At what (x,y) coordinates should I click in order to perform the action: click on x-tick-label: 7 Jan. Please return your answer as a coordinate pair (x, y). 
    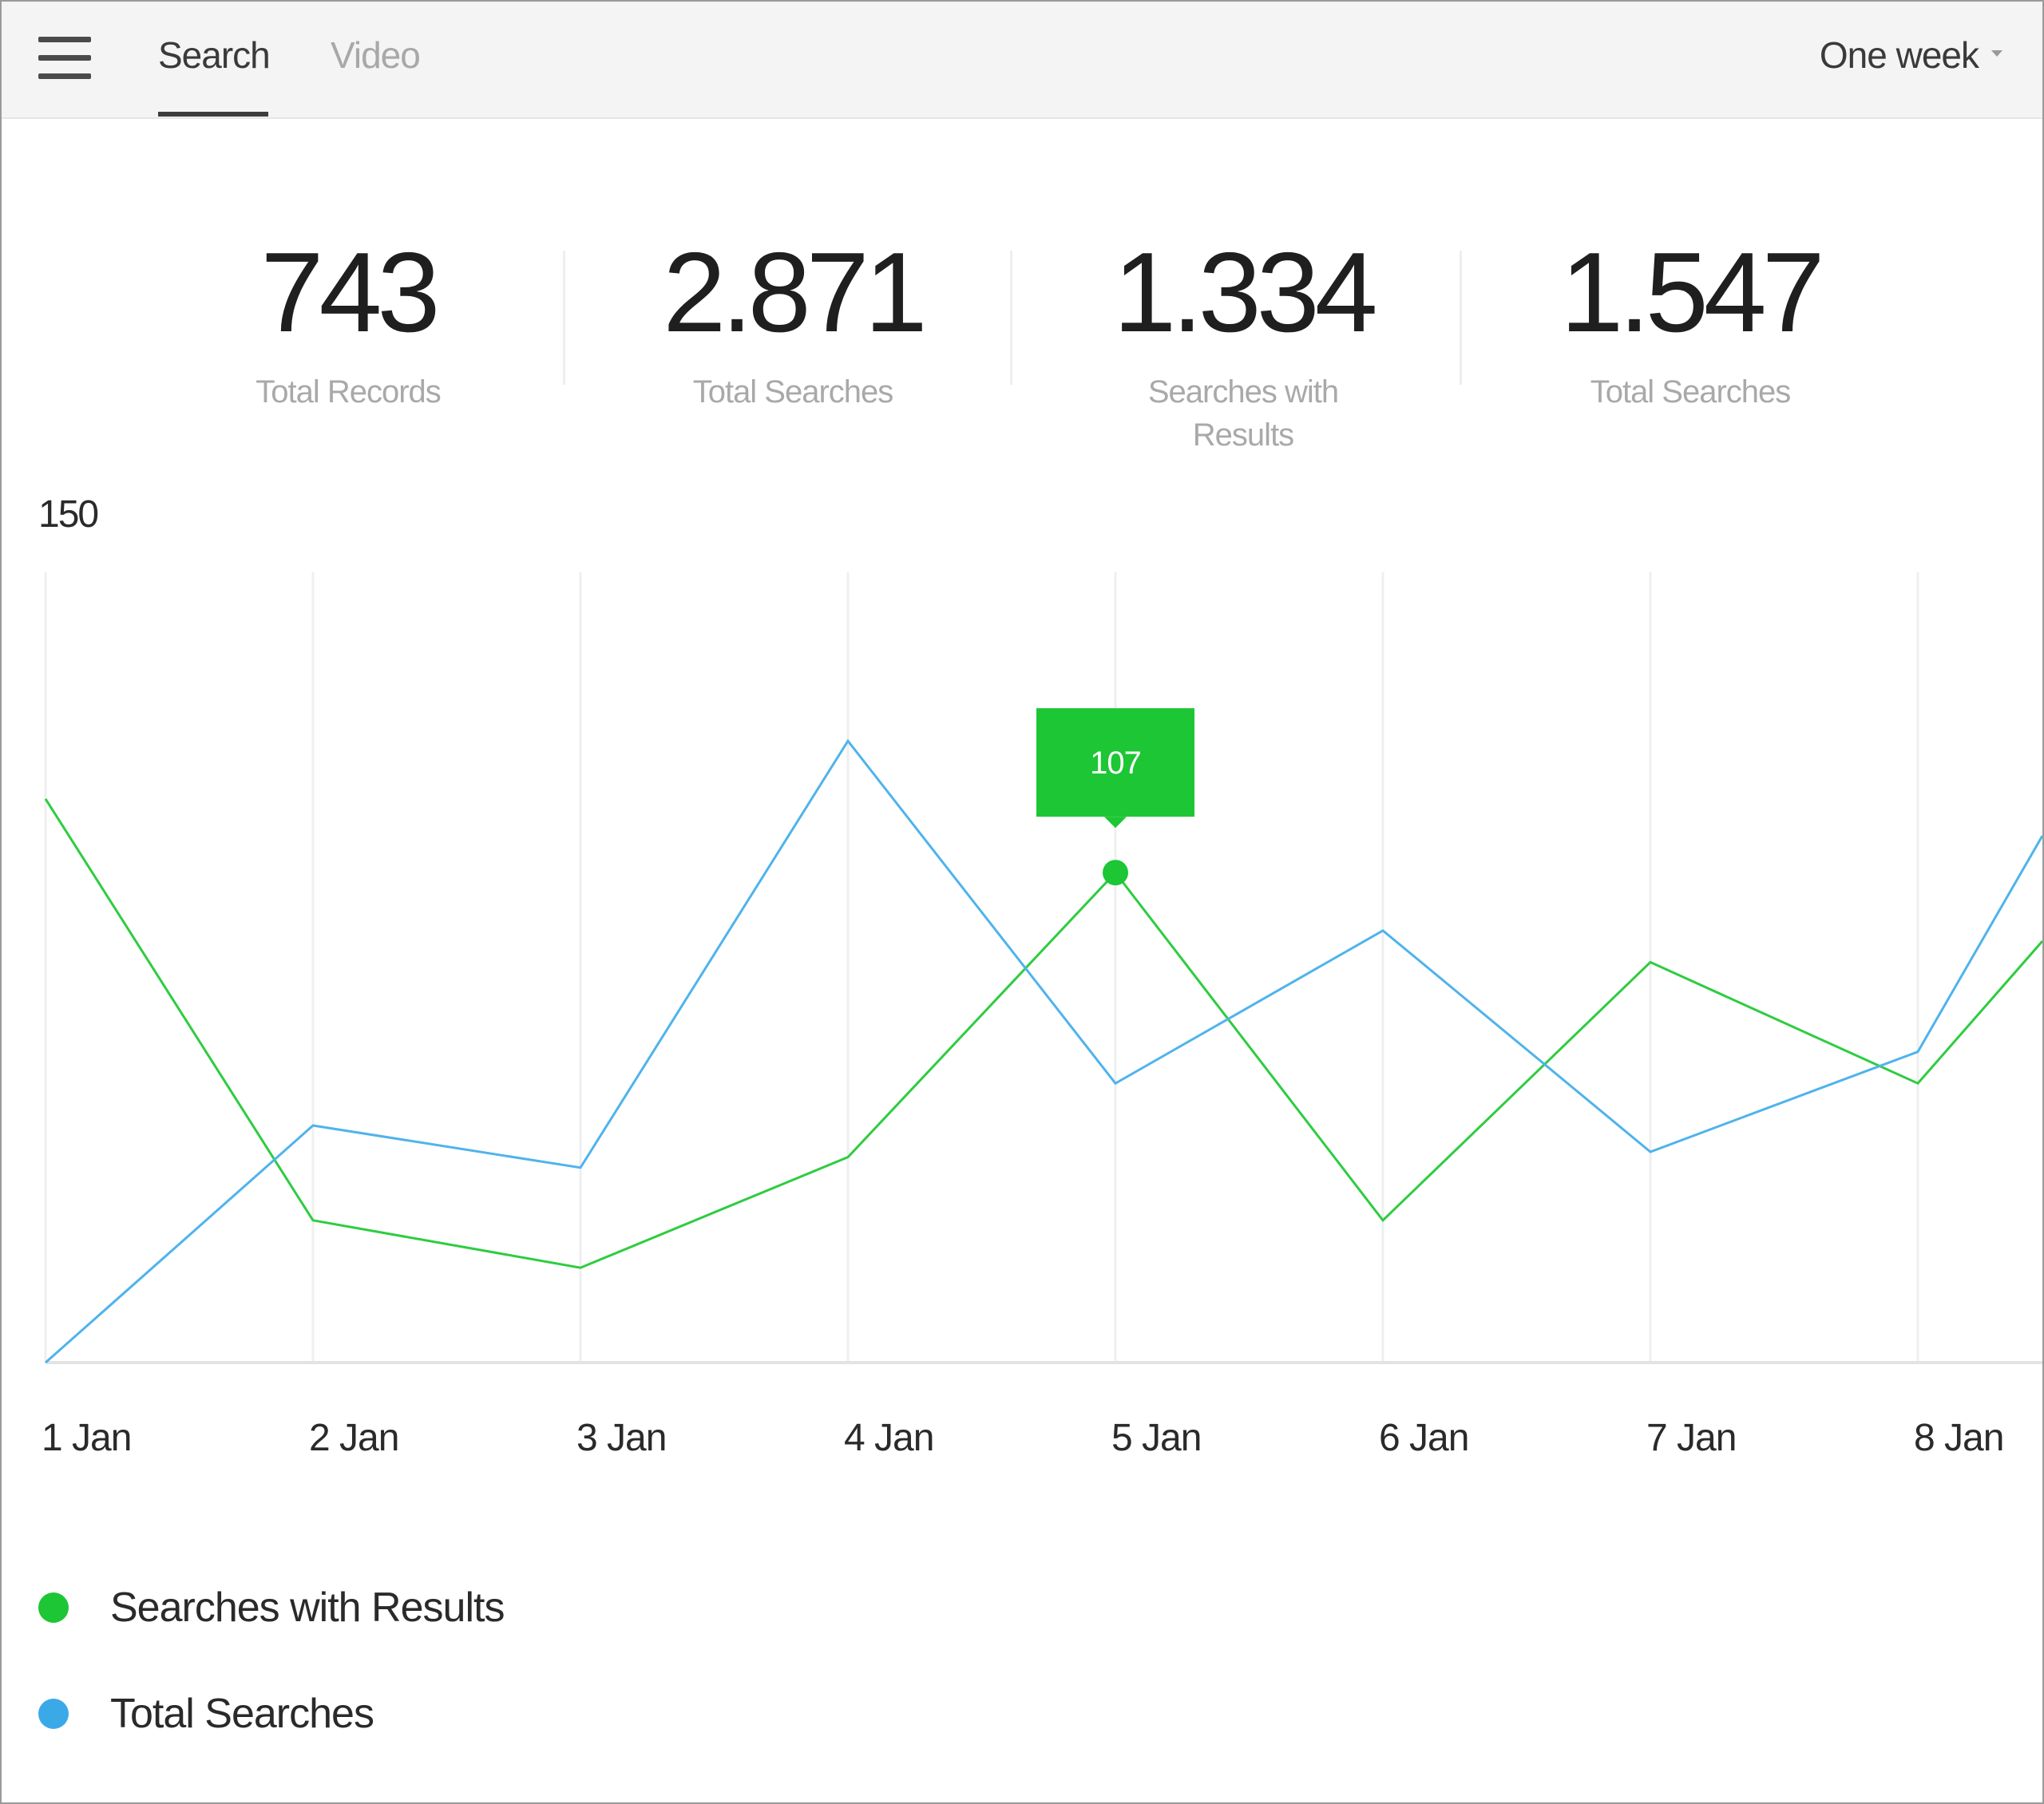
    Looking at the image, I should click on (1691, 1438).